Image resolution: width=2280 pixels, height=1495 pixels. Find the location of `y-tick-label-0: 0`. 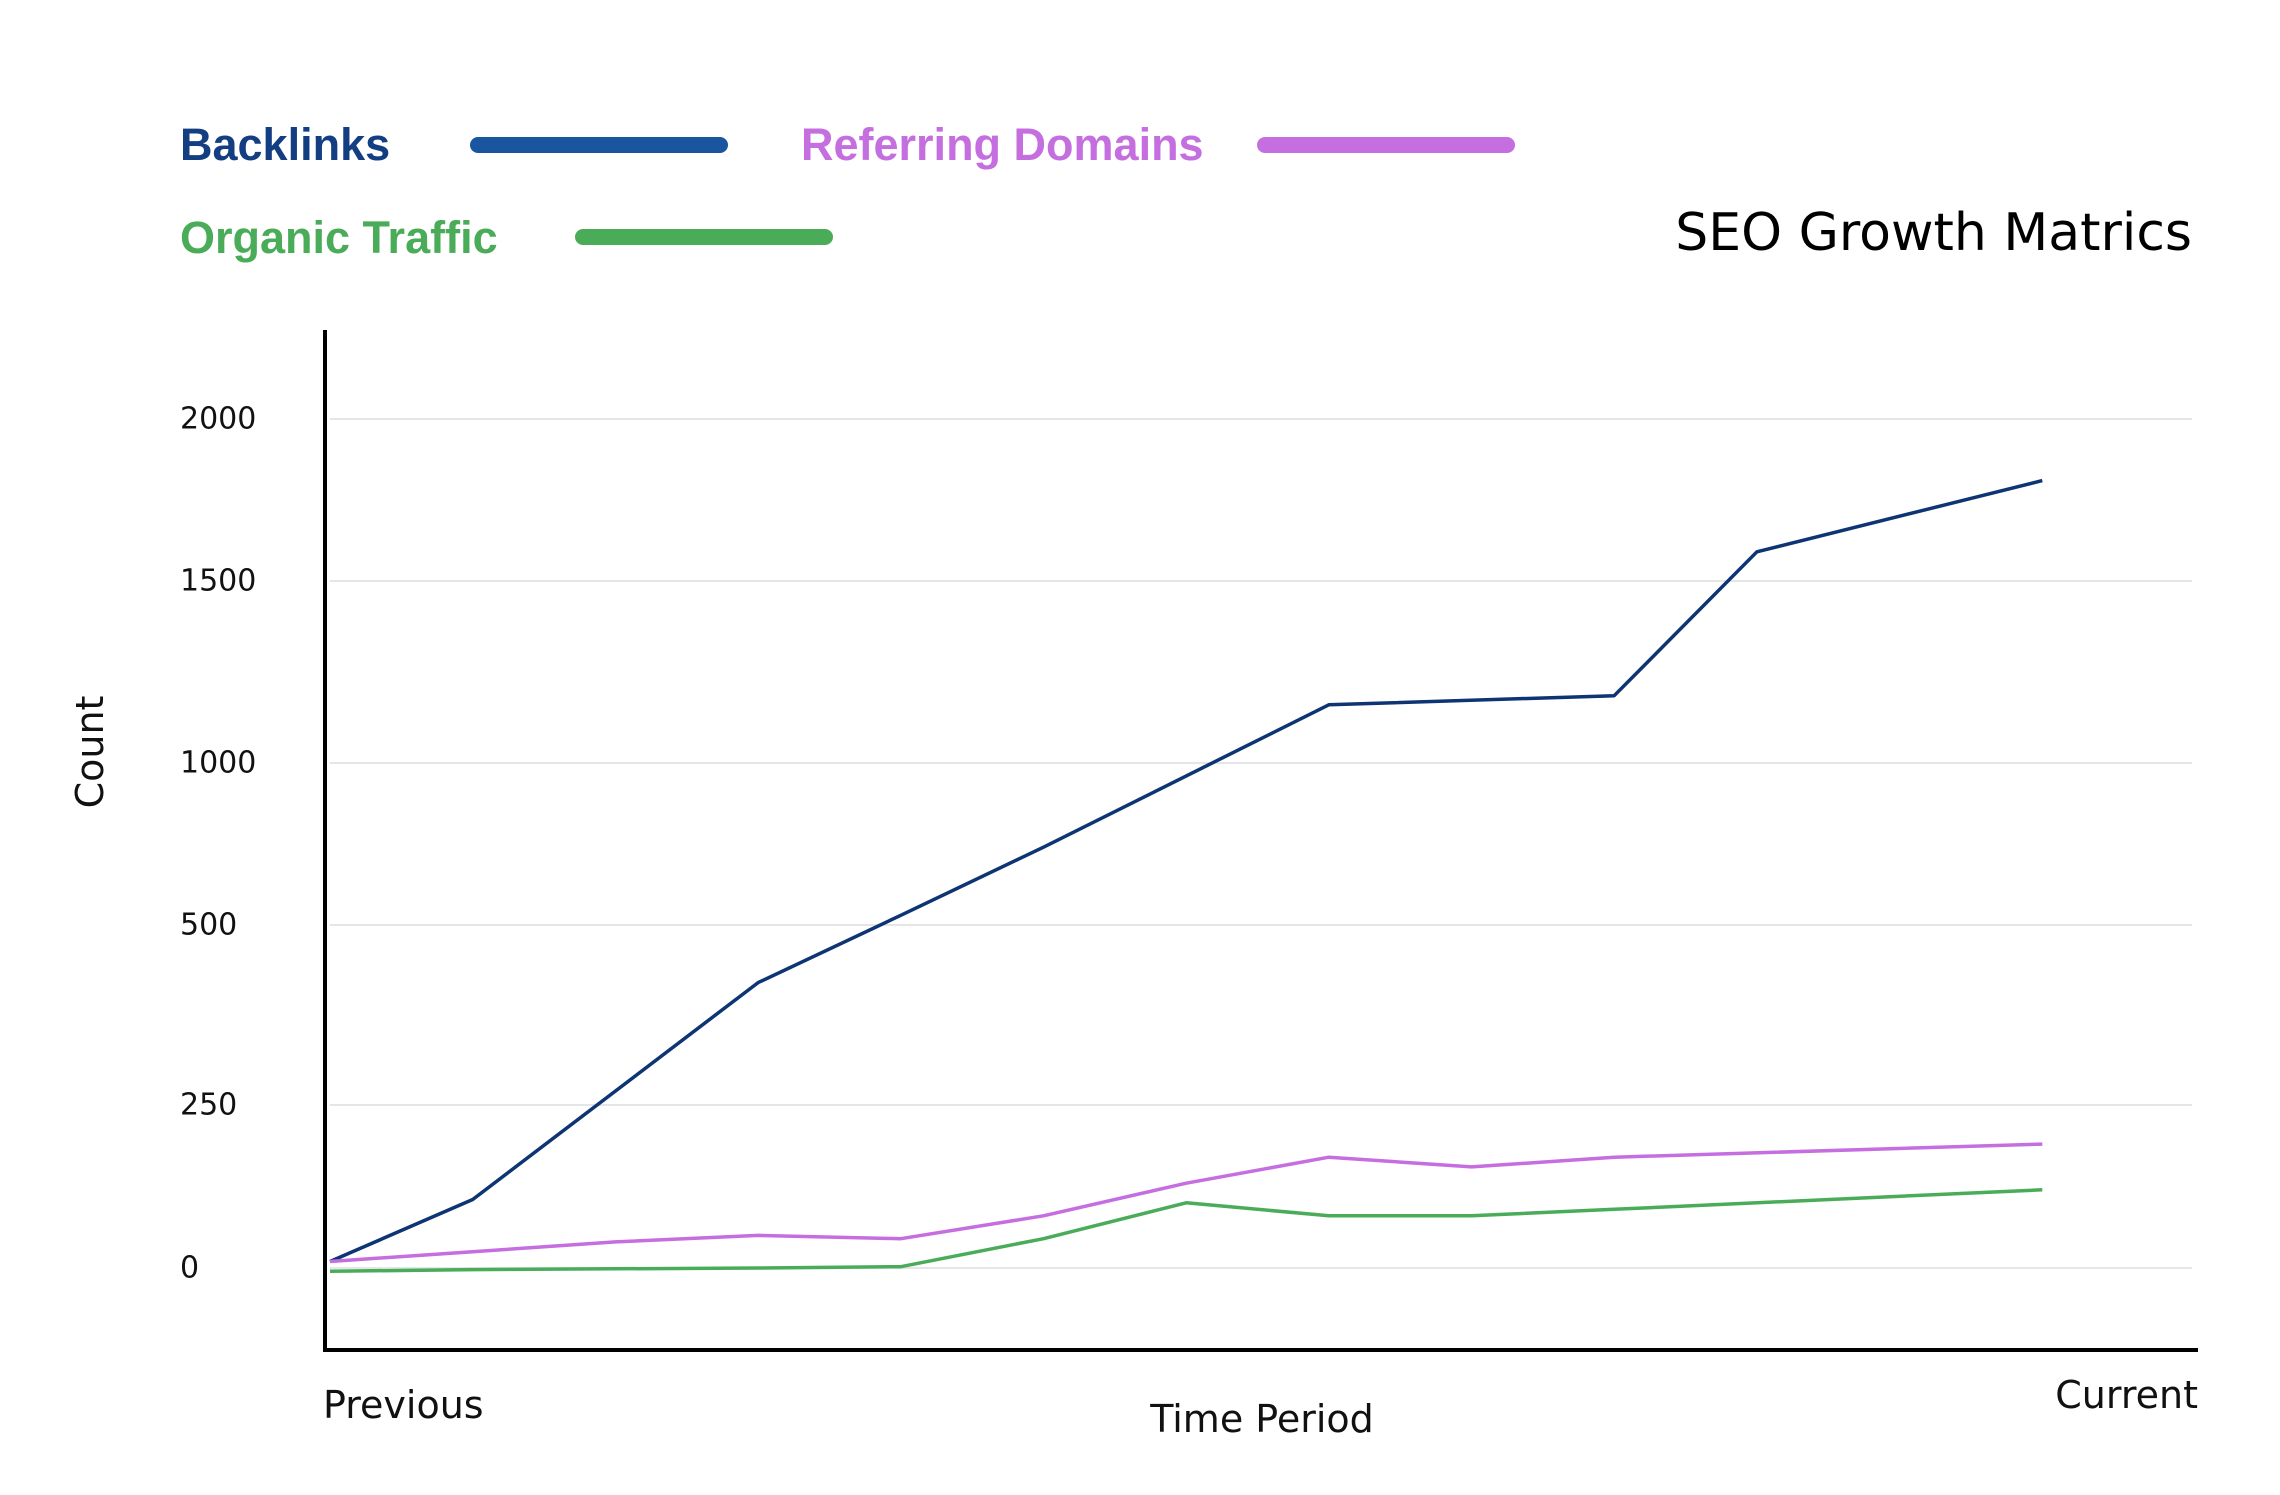

y-tick-label-0: 0 is located at coordinates (189, 1268).